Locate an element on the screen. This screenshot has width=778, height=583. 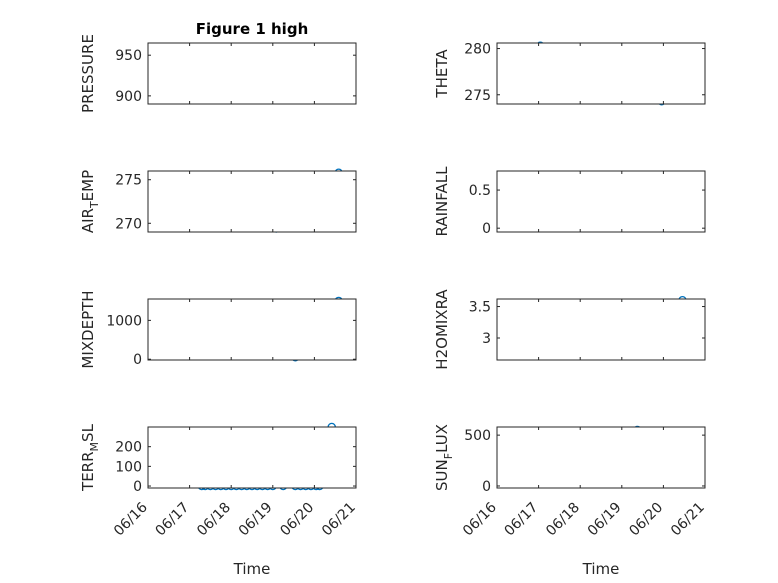
subplot-4: 0 0.5 RAINFALL is located at coordinates (569, 201).